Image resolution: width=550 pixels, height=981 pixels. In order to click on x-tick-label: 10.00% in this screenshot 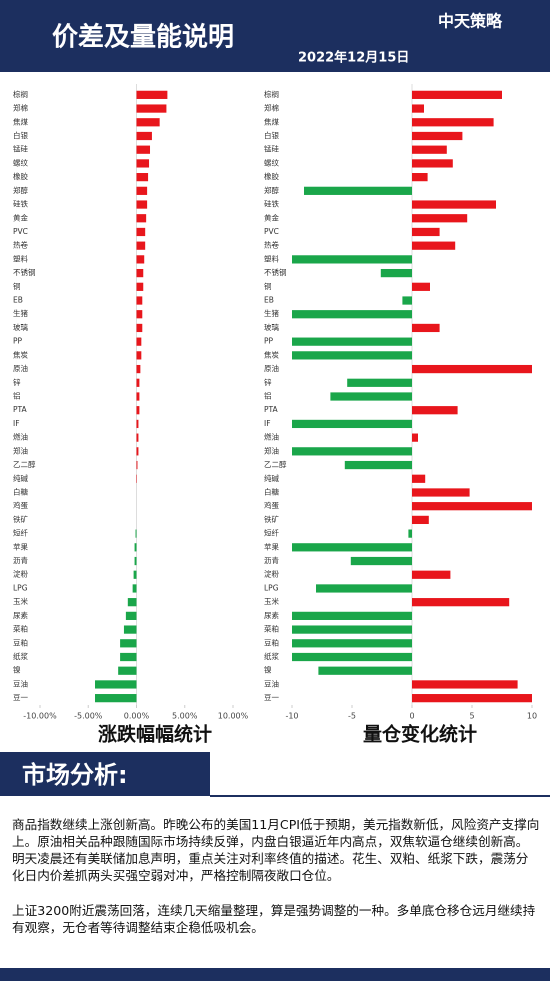, I will do `click(233, 716)`.